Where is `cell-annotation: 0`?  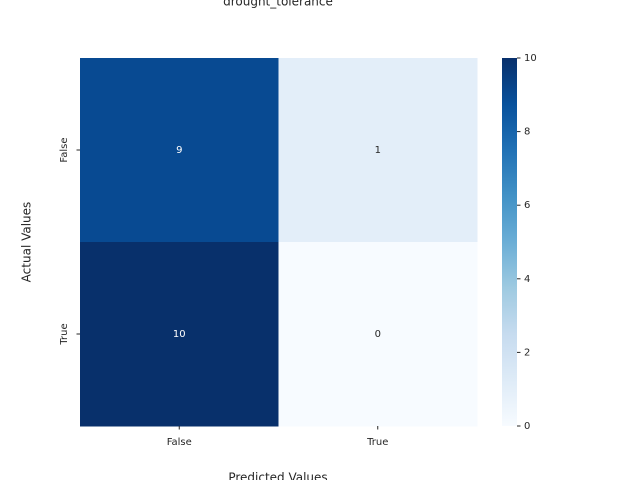 cell-annotation: 0 is located at coordinates (378, 334).